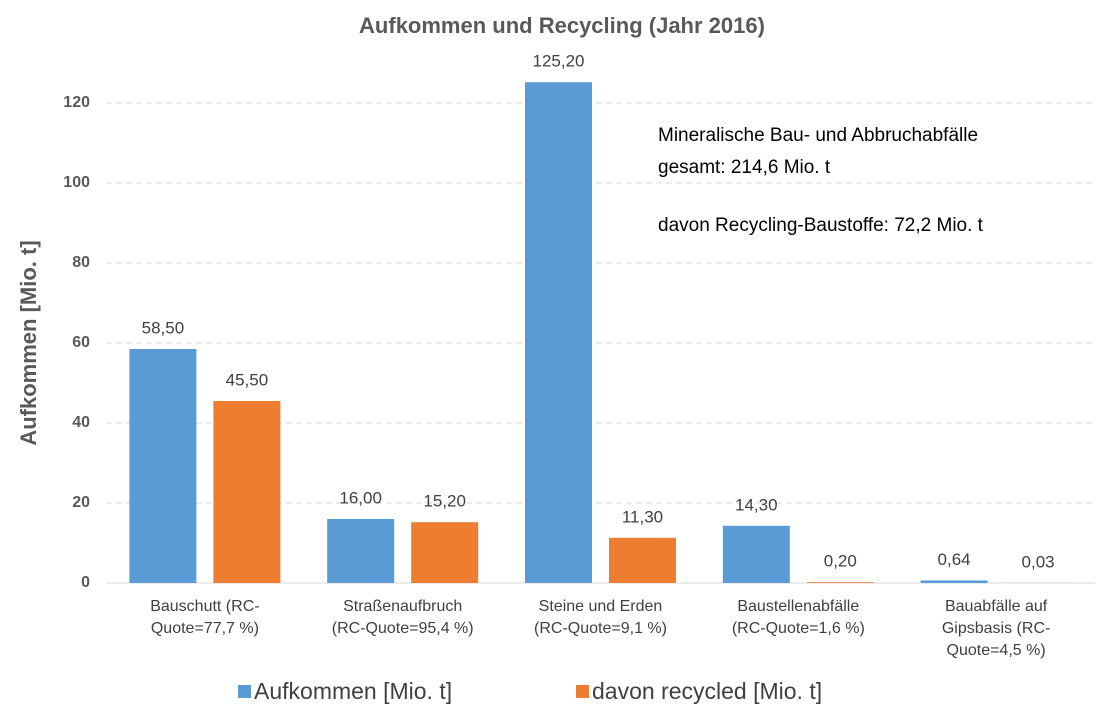 The image size is (1099, 710). Describe the element at coordinates (85, 582) in the screenshot. I see `y-tick-label: 0` at that location.